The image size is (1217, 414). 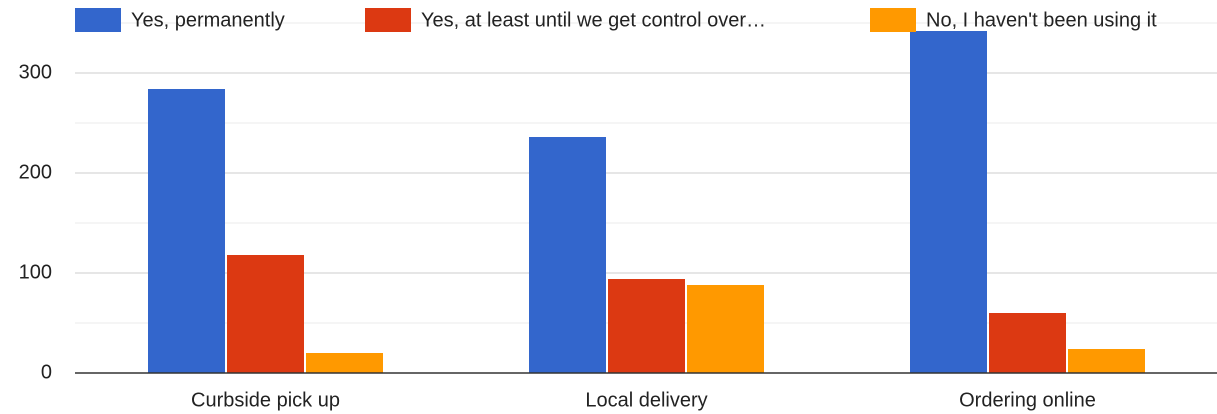 I want to click on legend-label: Yes, permanently, so click(x=208, y=20).